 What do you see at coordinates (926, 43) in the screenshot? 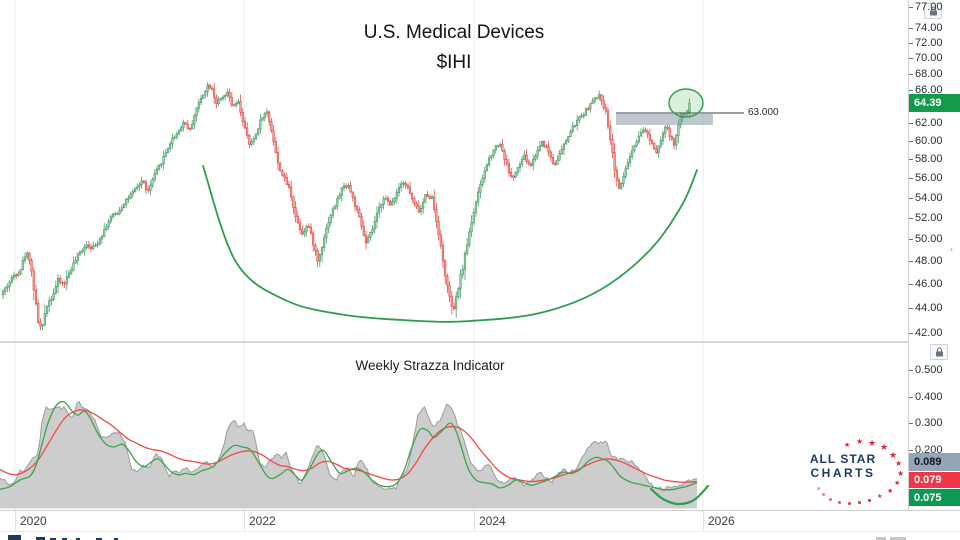
I see `scale-tick-label: 72.00` at bounding box center [926, 43].